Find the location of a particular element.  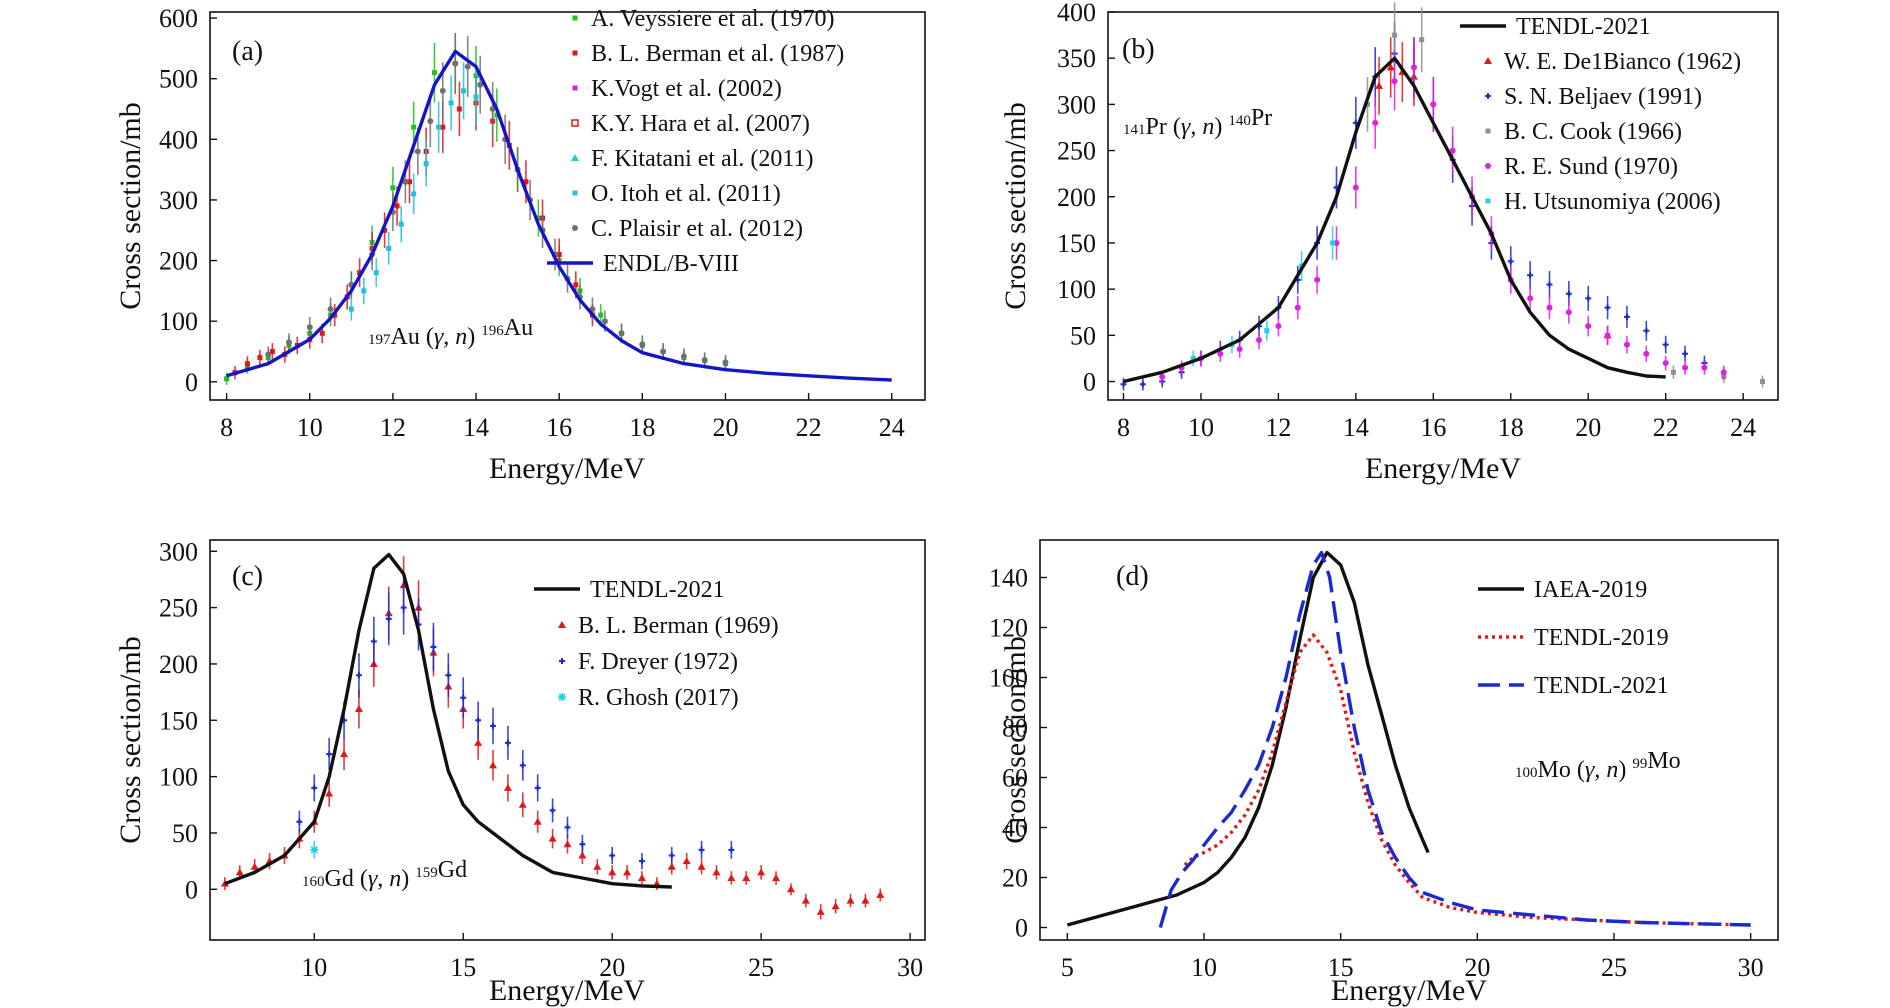

x-tick-label: 15 is located at coordinates (463, 967).